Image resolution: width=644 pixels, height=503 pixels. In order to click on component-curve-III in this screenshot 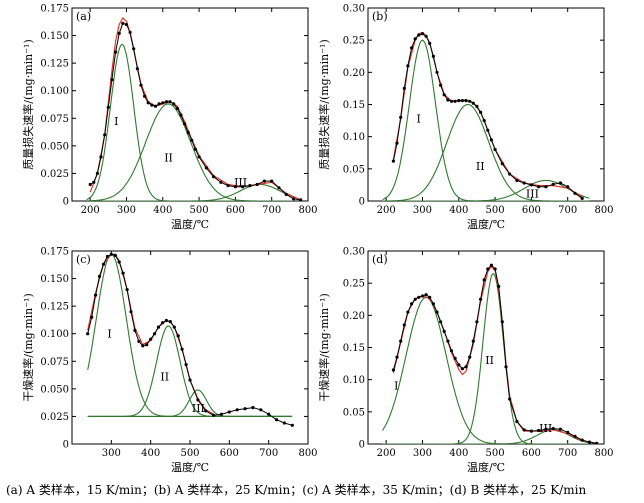, I will do `click(486, 190)`.